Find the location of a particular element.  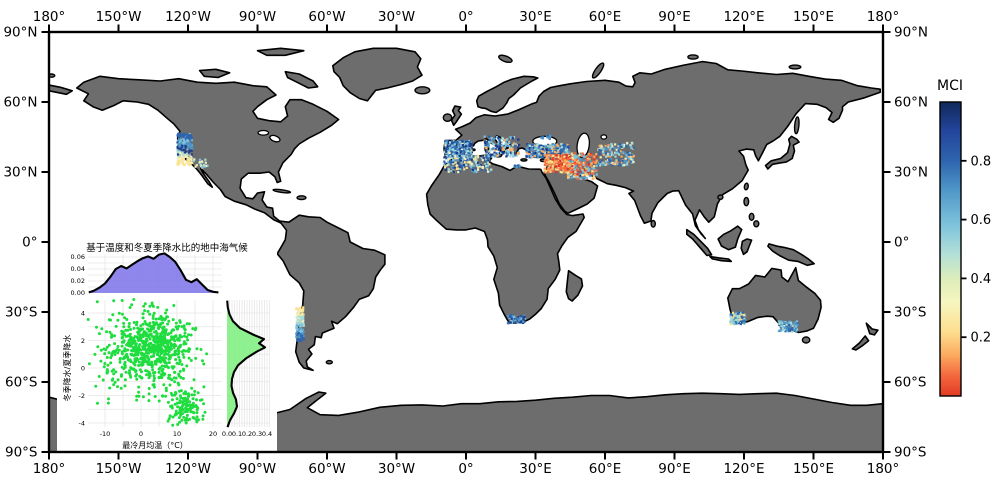

lon-tick-label-top: 150°E is located at coordinates (813, 17).